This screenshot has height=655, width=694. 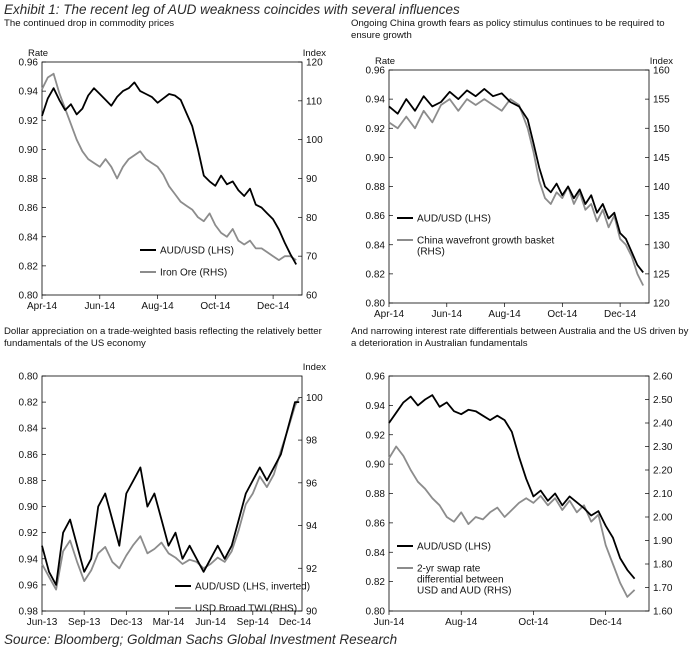 What do you see at coordinates (89, 23) in the screenshot?
I see `chart-title: The continued drop in commodity prices` at bounding box center [89, 23].